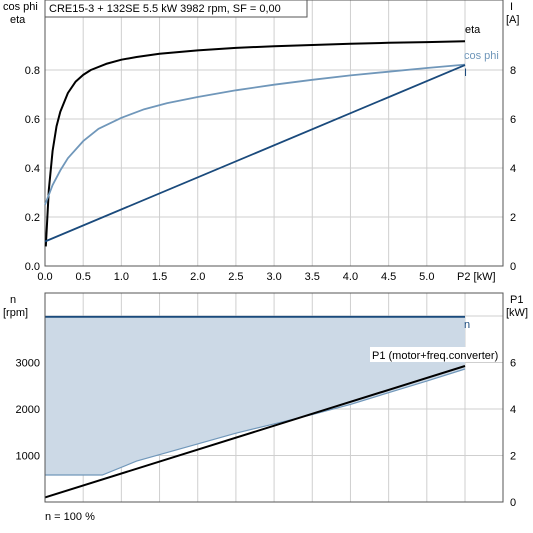  Describe the element at coordinates (32, 267) in the screenshot. I see `y-left-tick-label: 0.0` at that location.